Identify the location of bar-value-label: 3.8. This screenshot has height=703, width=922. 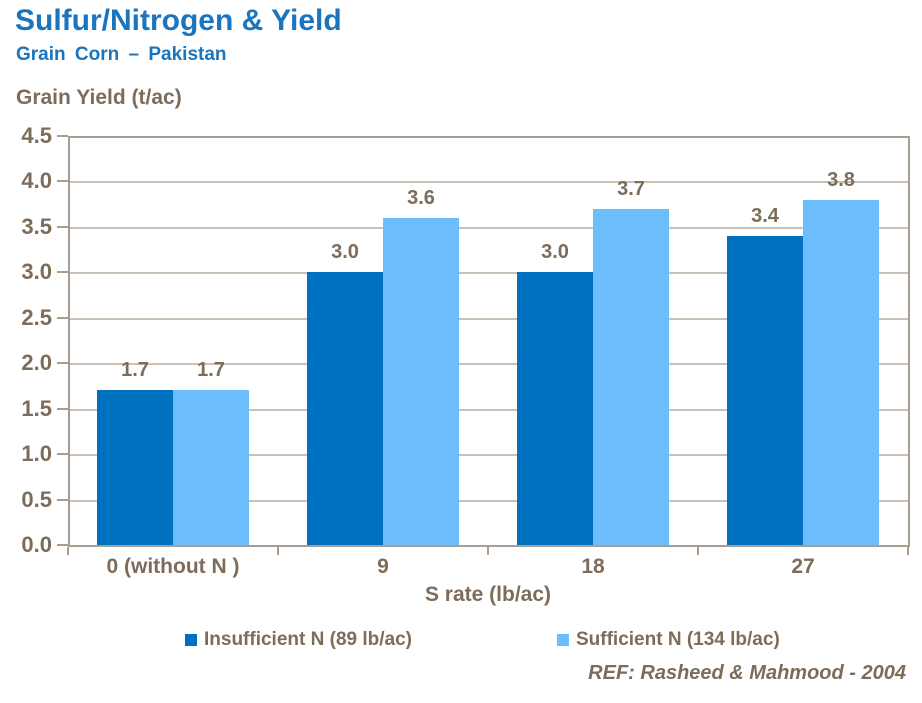
(841, 179).